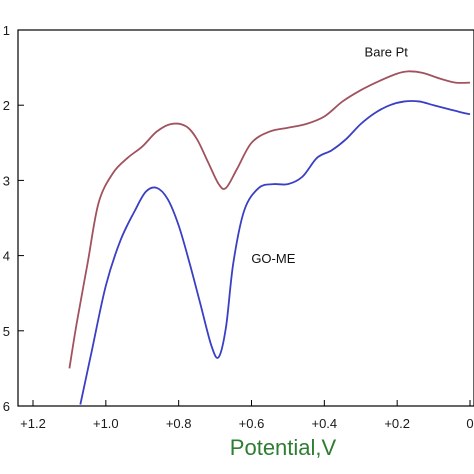 This screenshot has height=474, width=474. Describe the element at coordinates (273, 258) in the screenshot. I see `annotation-go-me: GO-ME` at that location.